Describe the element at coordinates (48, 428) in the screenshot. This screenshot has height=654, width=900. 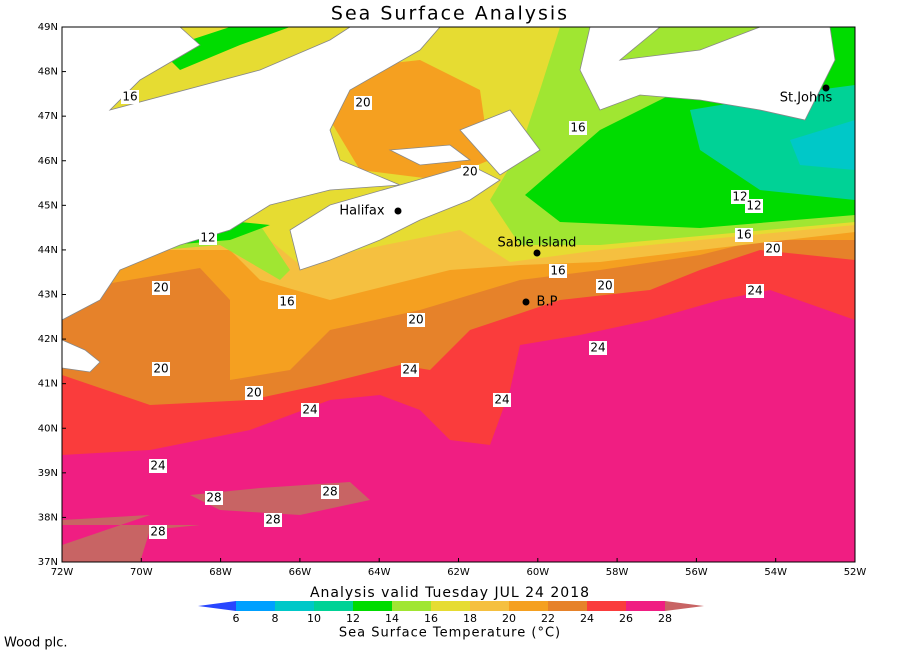
I see `lat-tick-label: 40N` at that location.